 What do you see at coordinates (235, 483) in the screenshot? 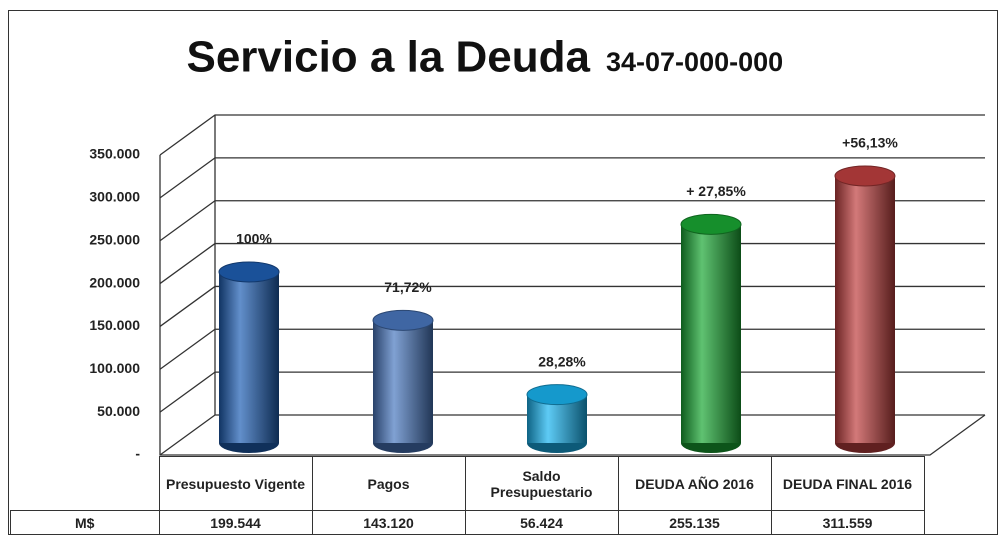
I see `category-label: Presupuesto Vigente` at bounding box center [235, 483].